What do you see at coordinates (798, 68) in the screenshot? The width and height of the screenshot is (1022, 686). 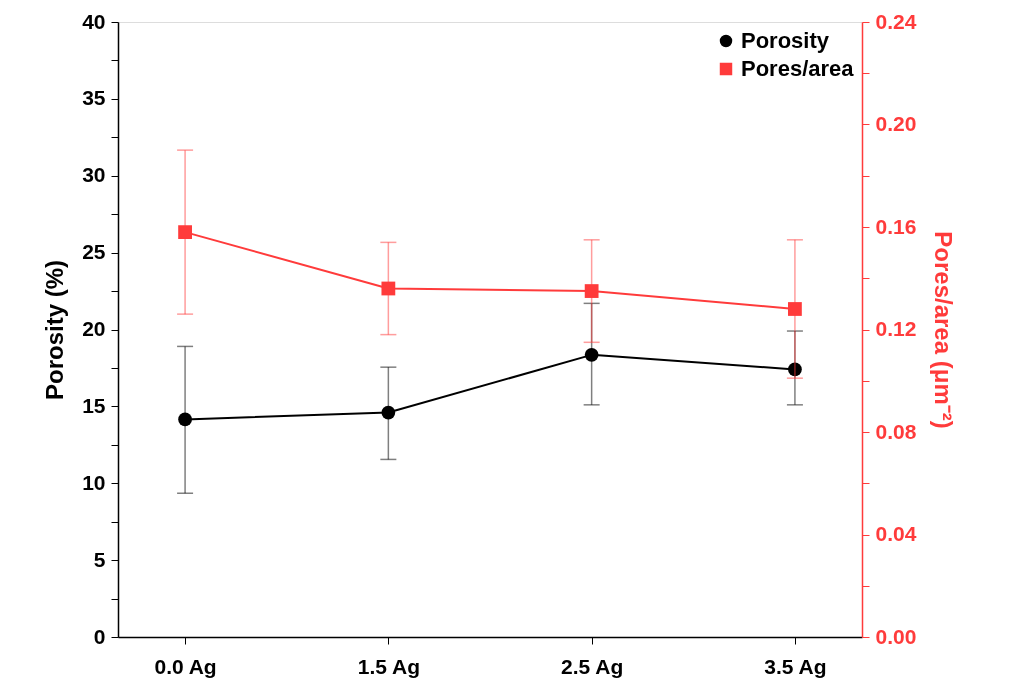 I see `legend-label: Pores/area` at bounding box center [798, 68].